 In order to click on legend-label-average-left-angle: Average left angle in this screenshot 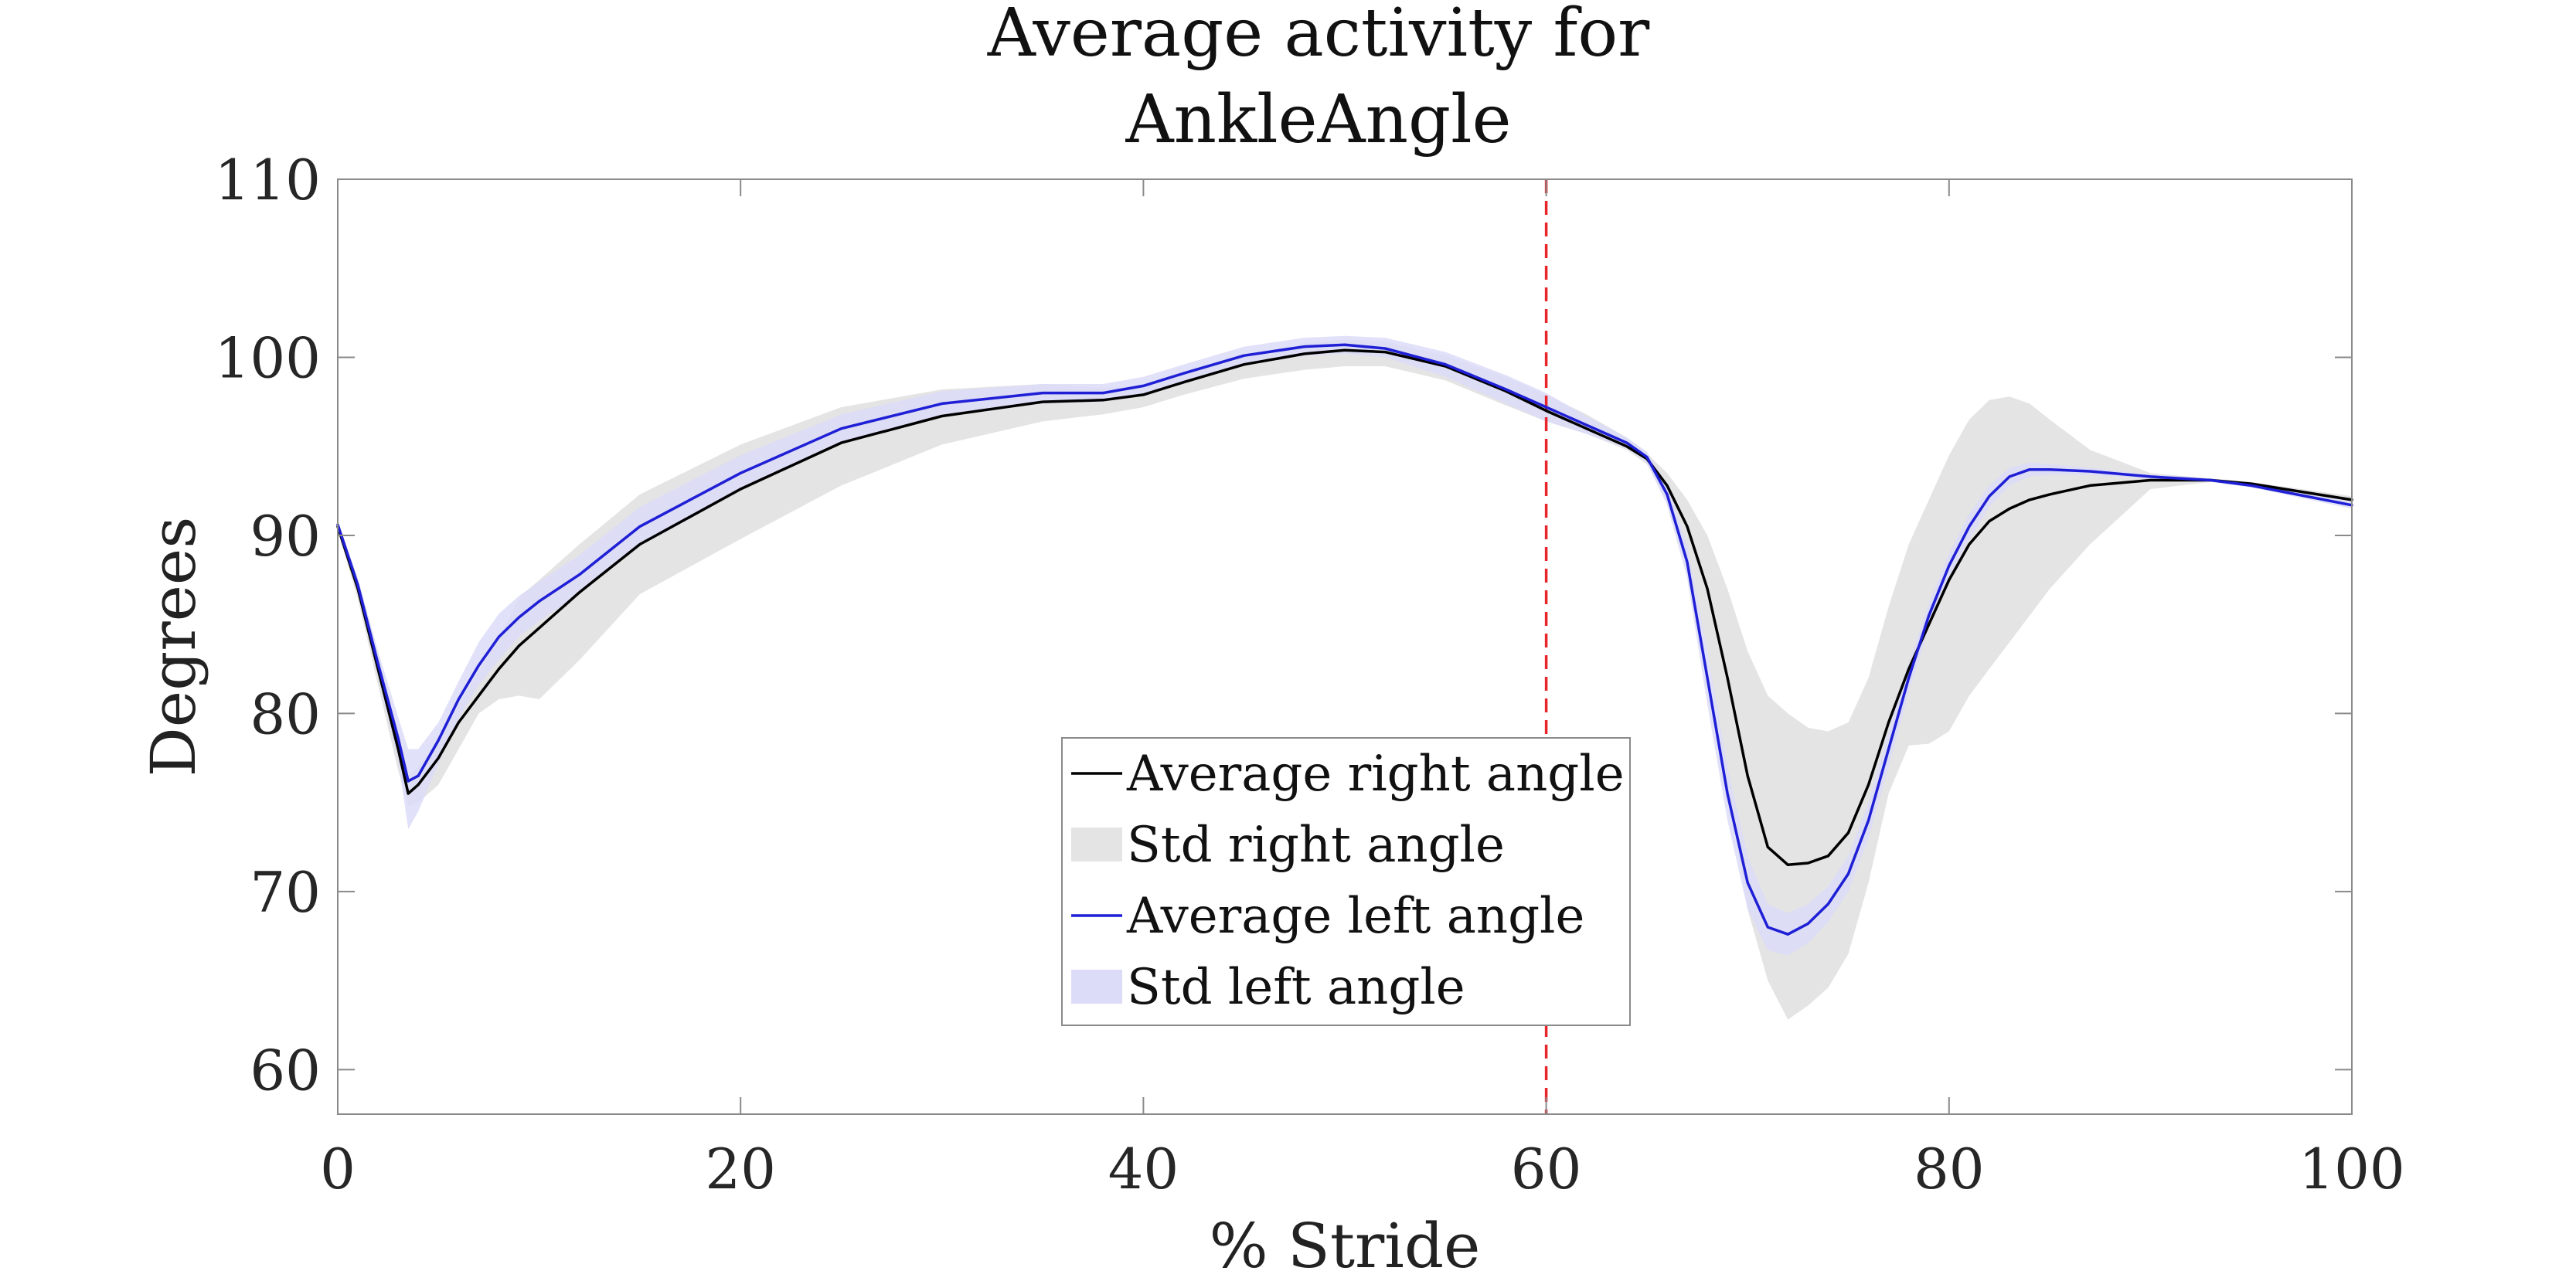, I will do `click(1355, 916)`.